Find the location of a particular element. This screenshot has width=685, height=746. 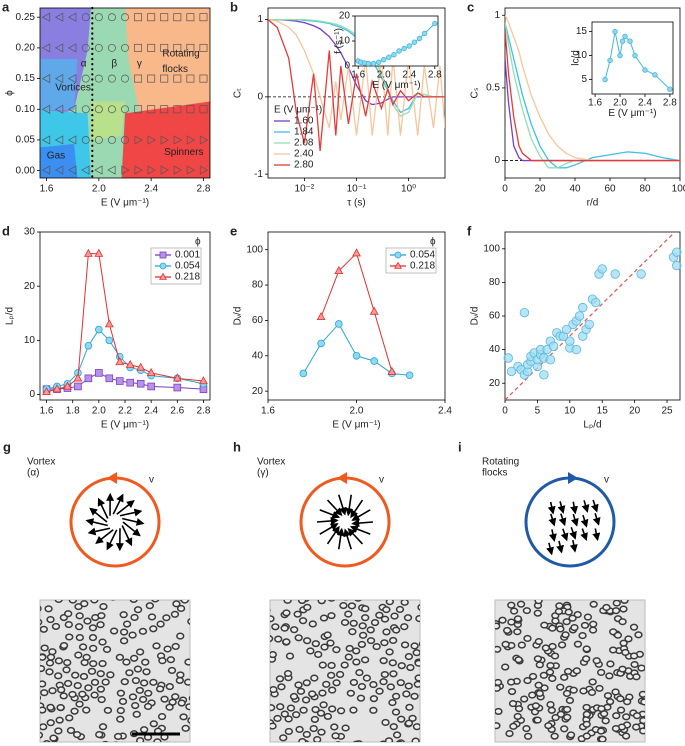

region is located at coordinates (59, 84).